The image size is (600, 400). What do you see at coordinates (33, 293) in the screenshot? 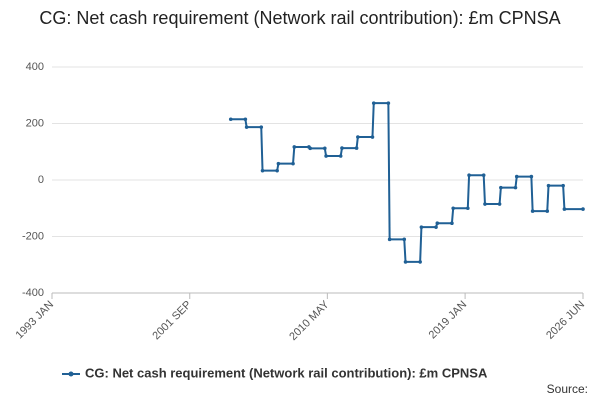
I see `y-tick-label: -400` at bounding box center [33, 293].